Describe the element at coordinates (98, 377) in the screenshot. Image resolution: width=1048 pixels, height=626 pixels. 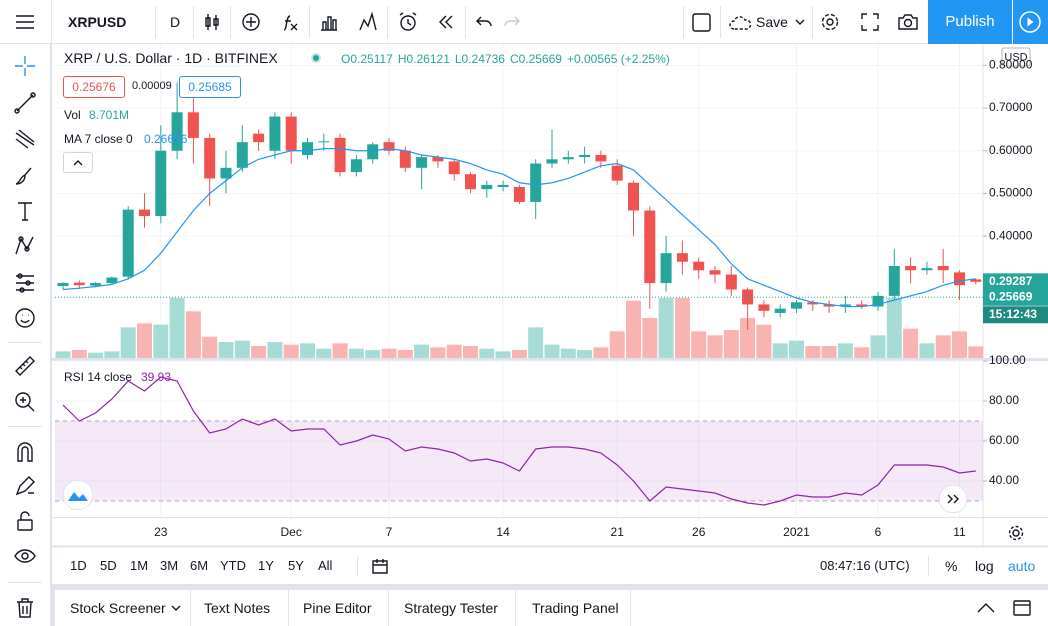
I see `rsi-name: RSI 14 close` at that location.